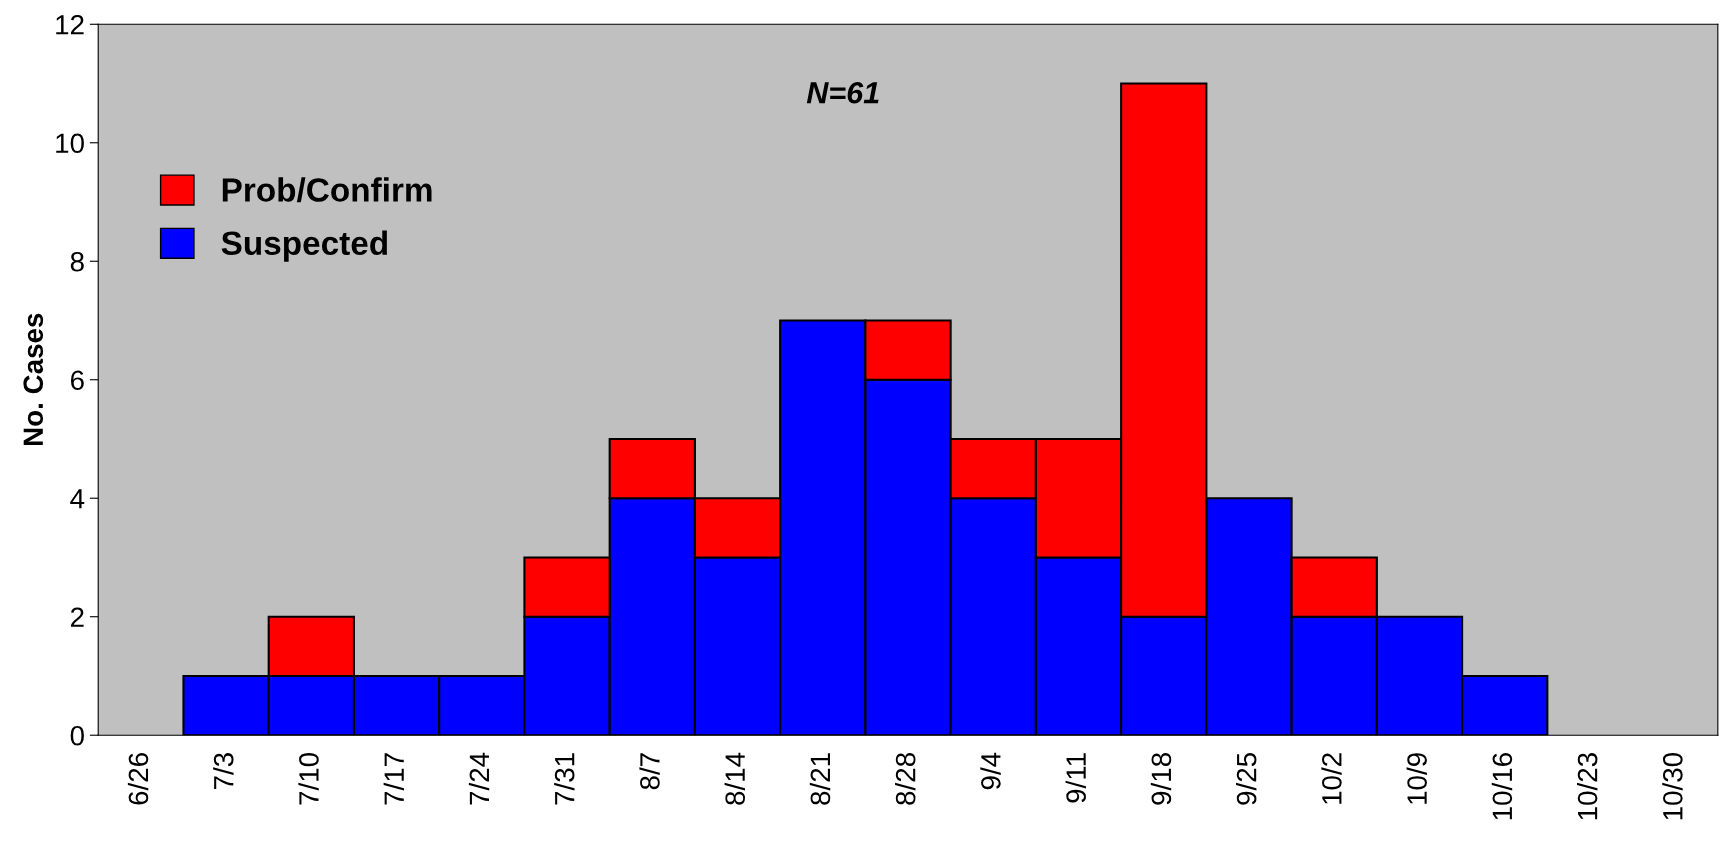 Image resolution: width=1723 pixels, height=867 pixels. What do you see at coordinates (77, 499) in the screenshot?
I see `y-tick-label: 4` at bounding box center [77, 499].